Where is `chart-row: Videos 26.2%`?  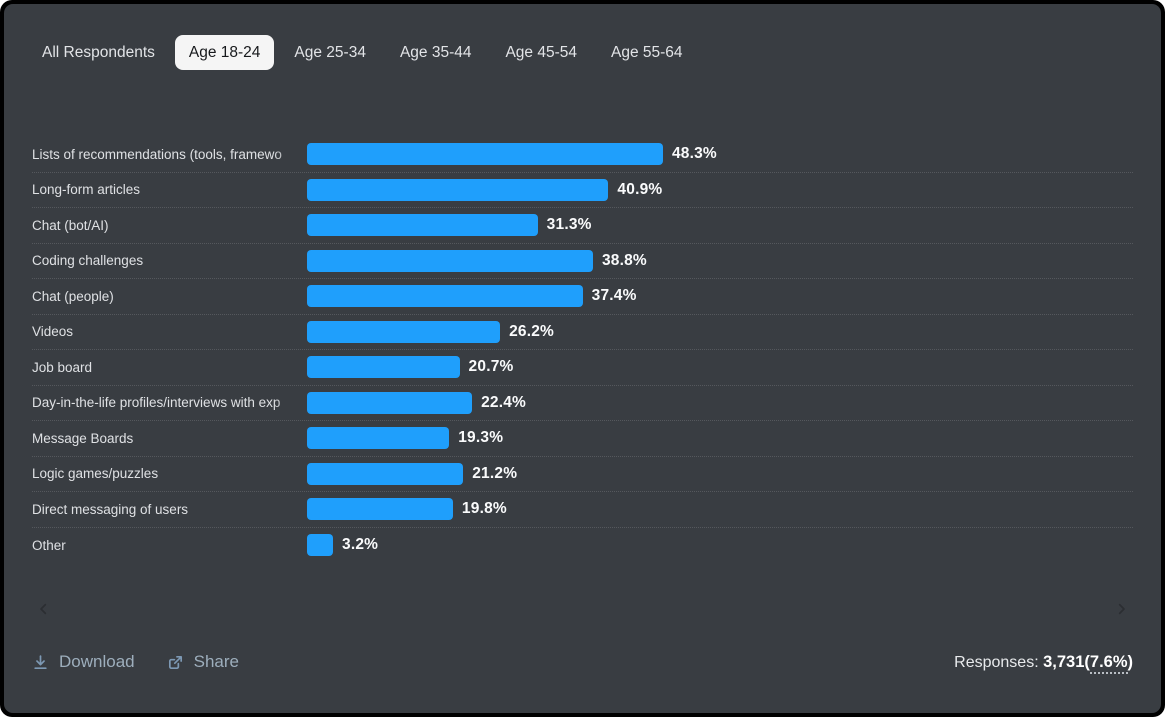 chart-row: Videos 26.2% is located at coordinates (582, 332).